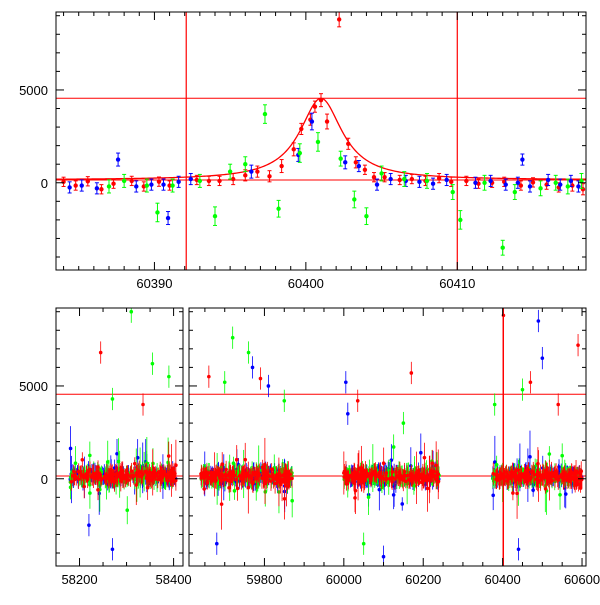 This screenshot has width=600, height=605. Describe the element at coordinates (457, 283) in the screenshot. I see `top-x-tick-label: 60410` at that location.